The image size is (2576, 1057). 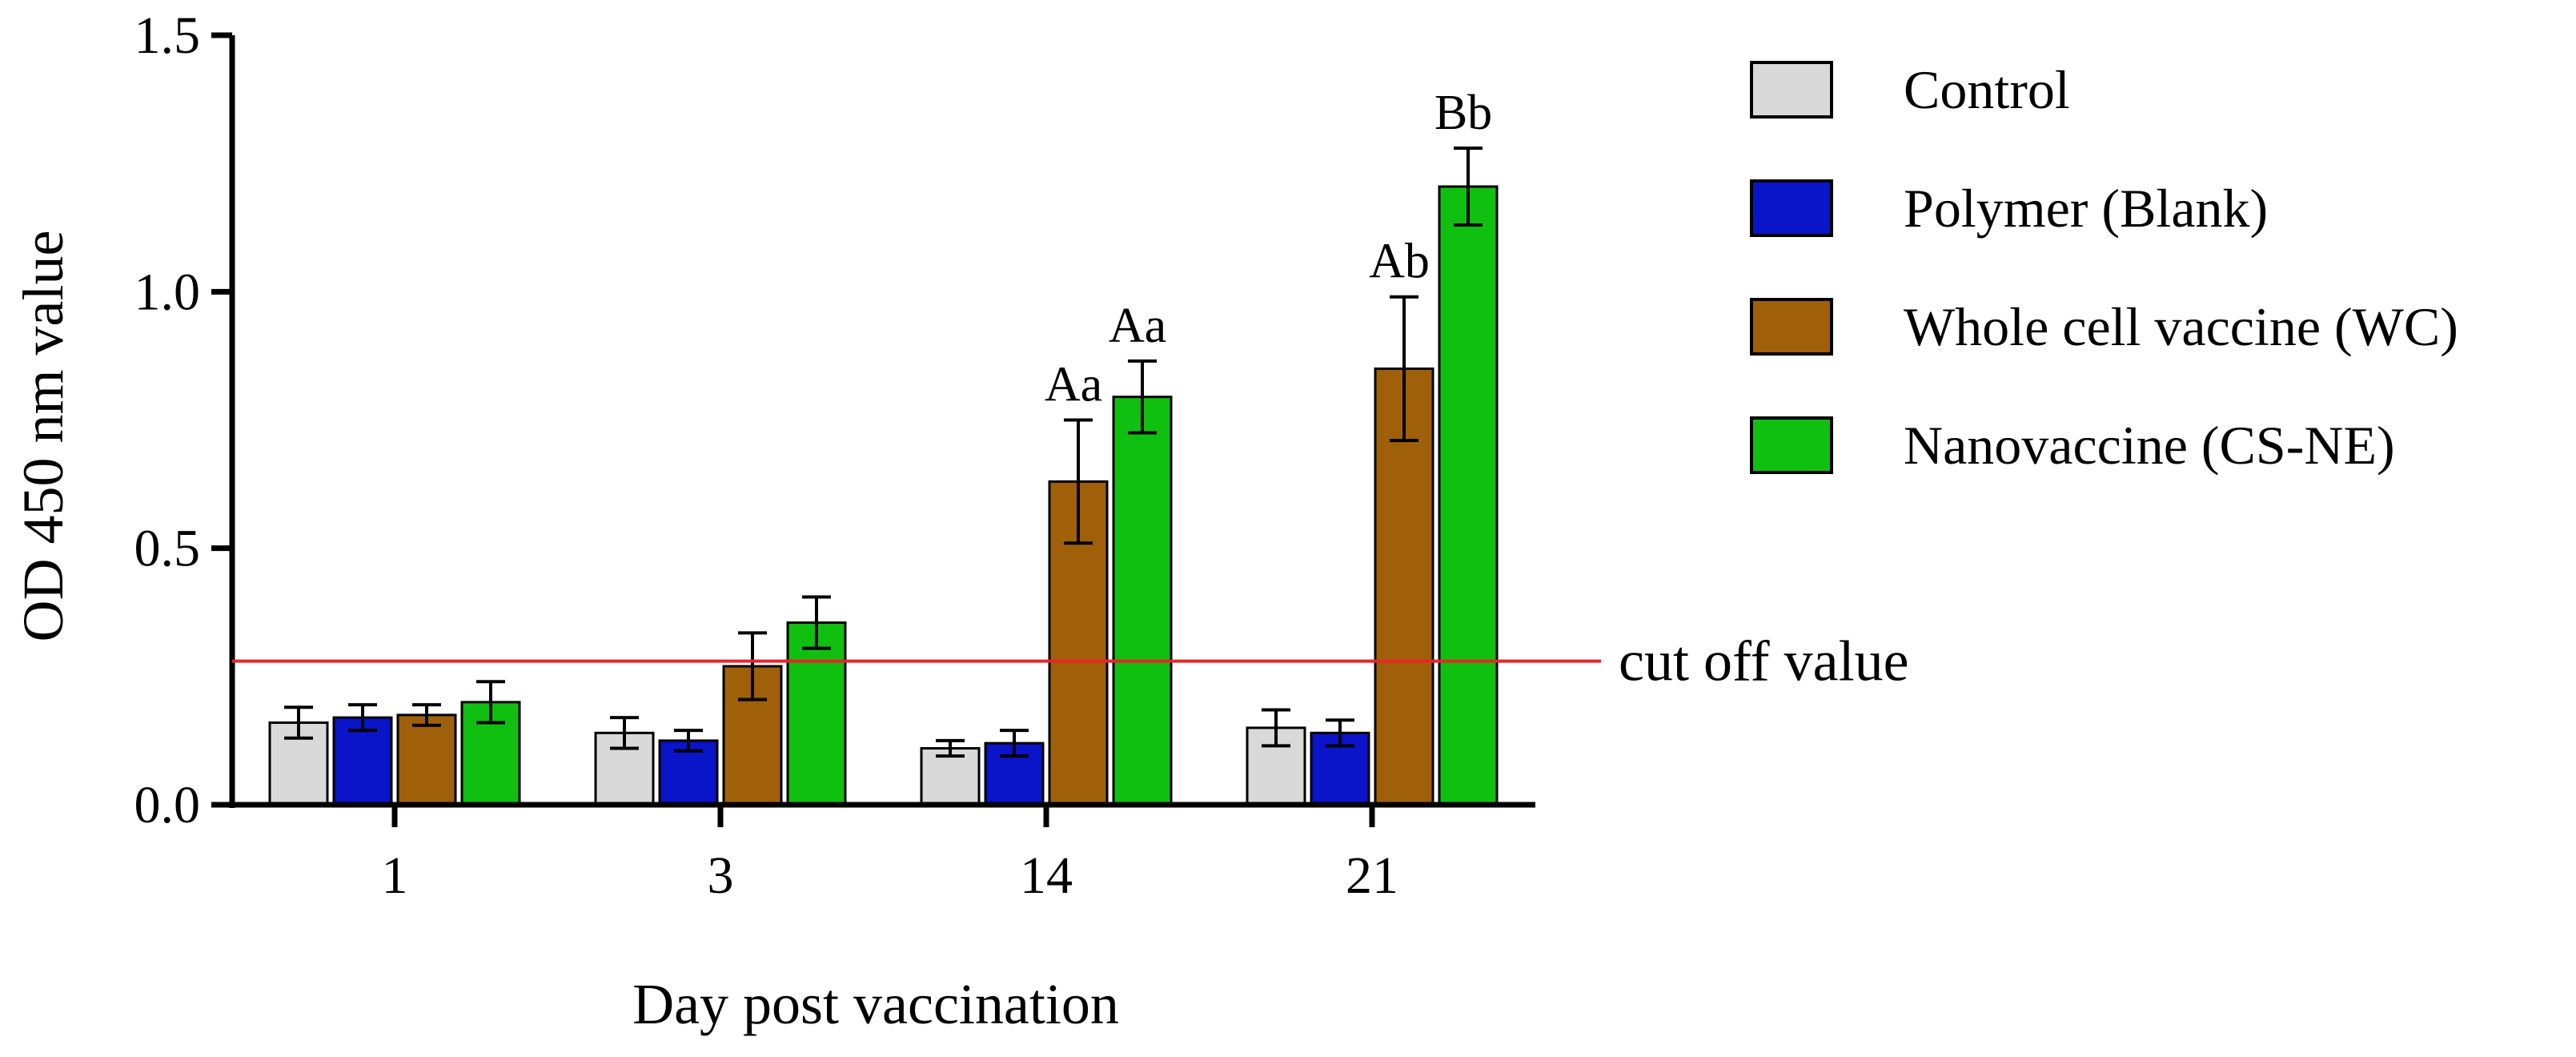 What do you see at coordinates (1792, 445) in the screenshot?
I see `legend-swatch-nanovaccine-cs-ne` at bounding box center [1792, 445].